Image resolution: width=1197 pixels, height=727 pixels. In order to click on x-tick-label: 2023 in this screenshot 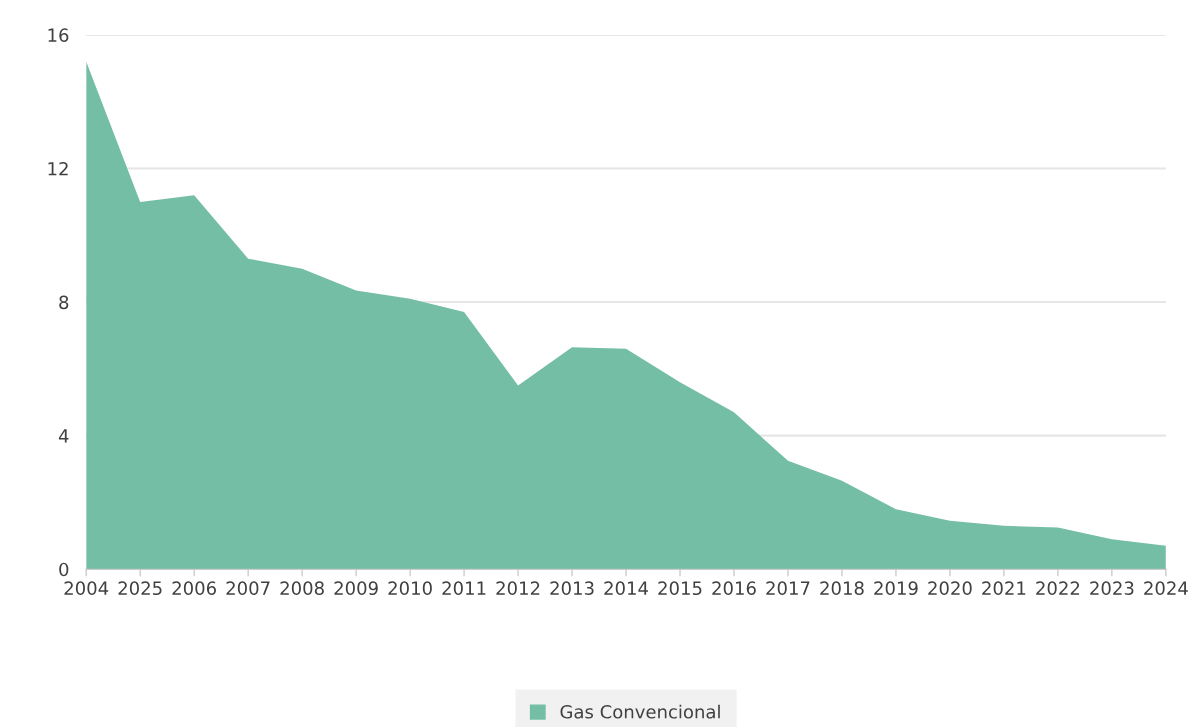, I will do `click(1112, 588)`.